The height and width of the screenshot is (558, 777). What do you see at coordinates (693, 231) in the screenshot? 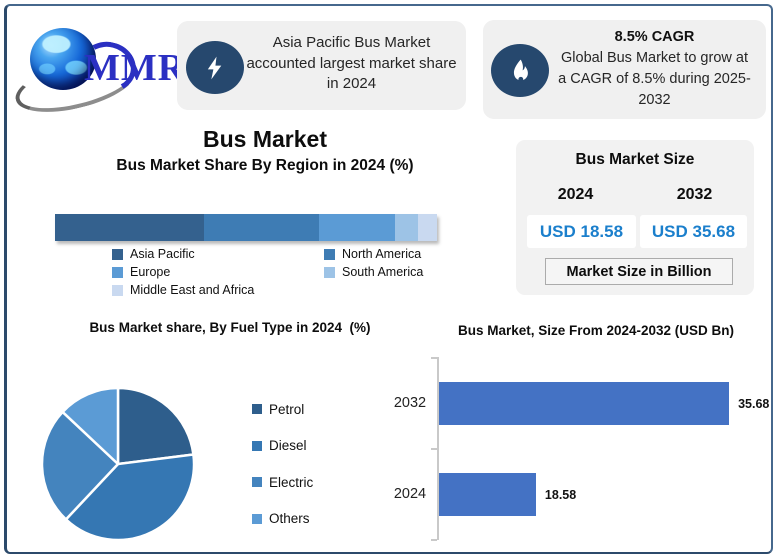
I see `market-size-value-2032: USD 35.68` at bounding box center [693, 231].